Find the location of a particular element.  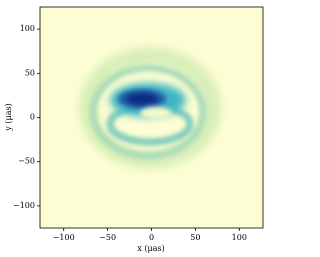

x-tick-label: −50 is located at coordinates (107, 237).